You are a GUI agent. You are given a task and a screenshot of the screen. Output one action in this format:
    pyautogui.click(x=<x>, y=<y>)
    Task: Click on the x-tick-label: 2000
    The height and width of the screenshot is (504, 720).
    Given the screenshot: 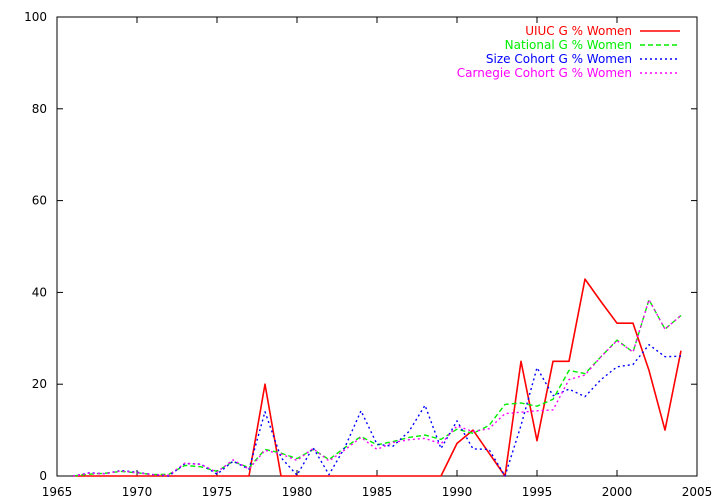 What is the action you would take?
    pyautogui.click(x=617, y=492)
    